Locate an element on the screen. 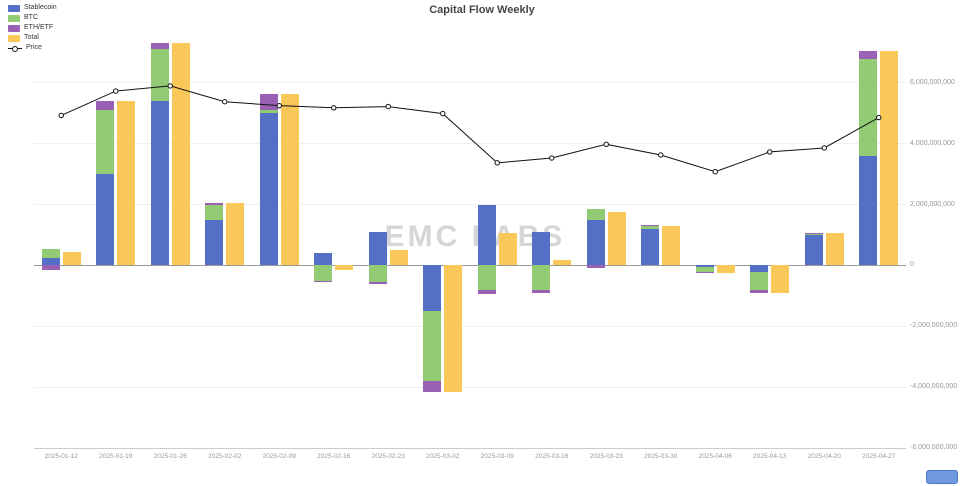 The width and height of the screenshot is (964, 486). y-tick-label: 2,000,000,000 is located at coordinates (932, 204).